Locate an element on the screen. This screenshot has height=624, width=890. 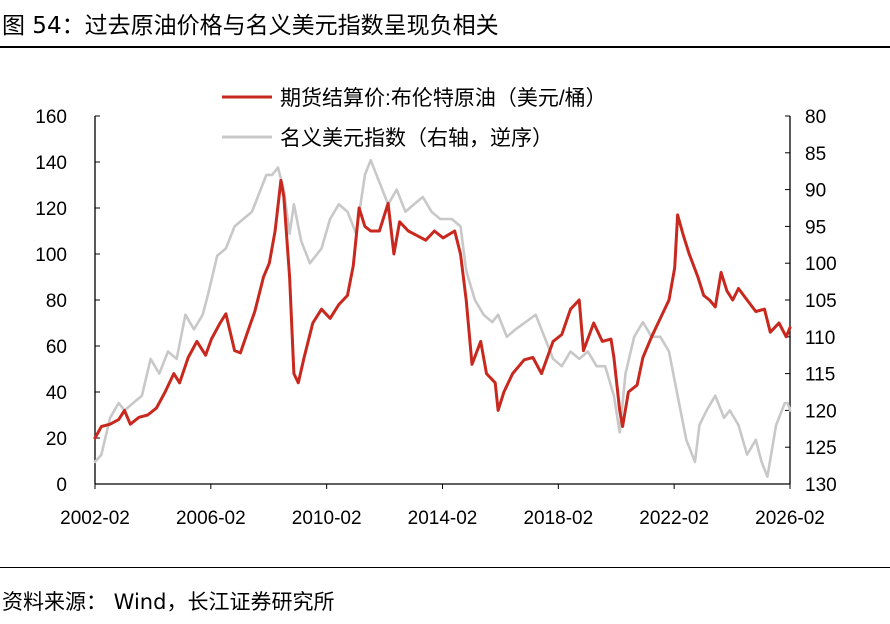
left-y-tick-label: 60 is located at coordinates (56, 347).